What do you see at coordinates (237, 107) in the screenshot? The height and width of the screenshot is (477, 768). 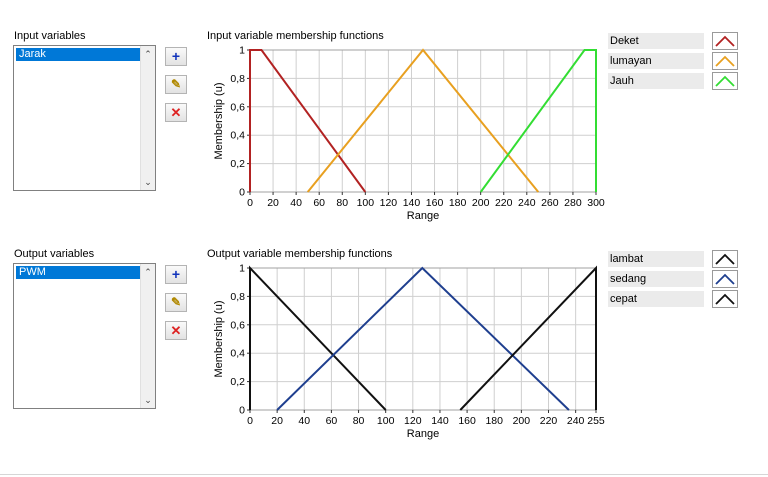 I see `input-y-tick-label: 0,6` at bounding box center [237, 107].